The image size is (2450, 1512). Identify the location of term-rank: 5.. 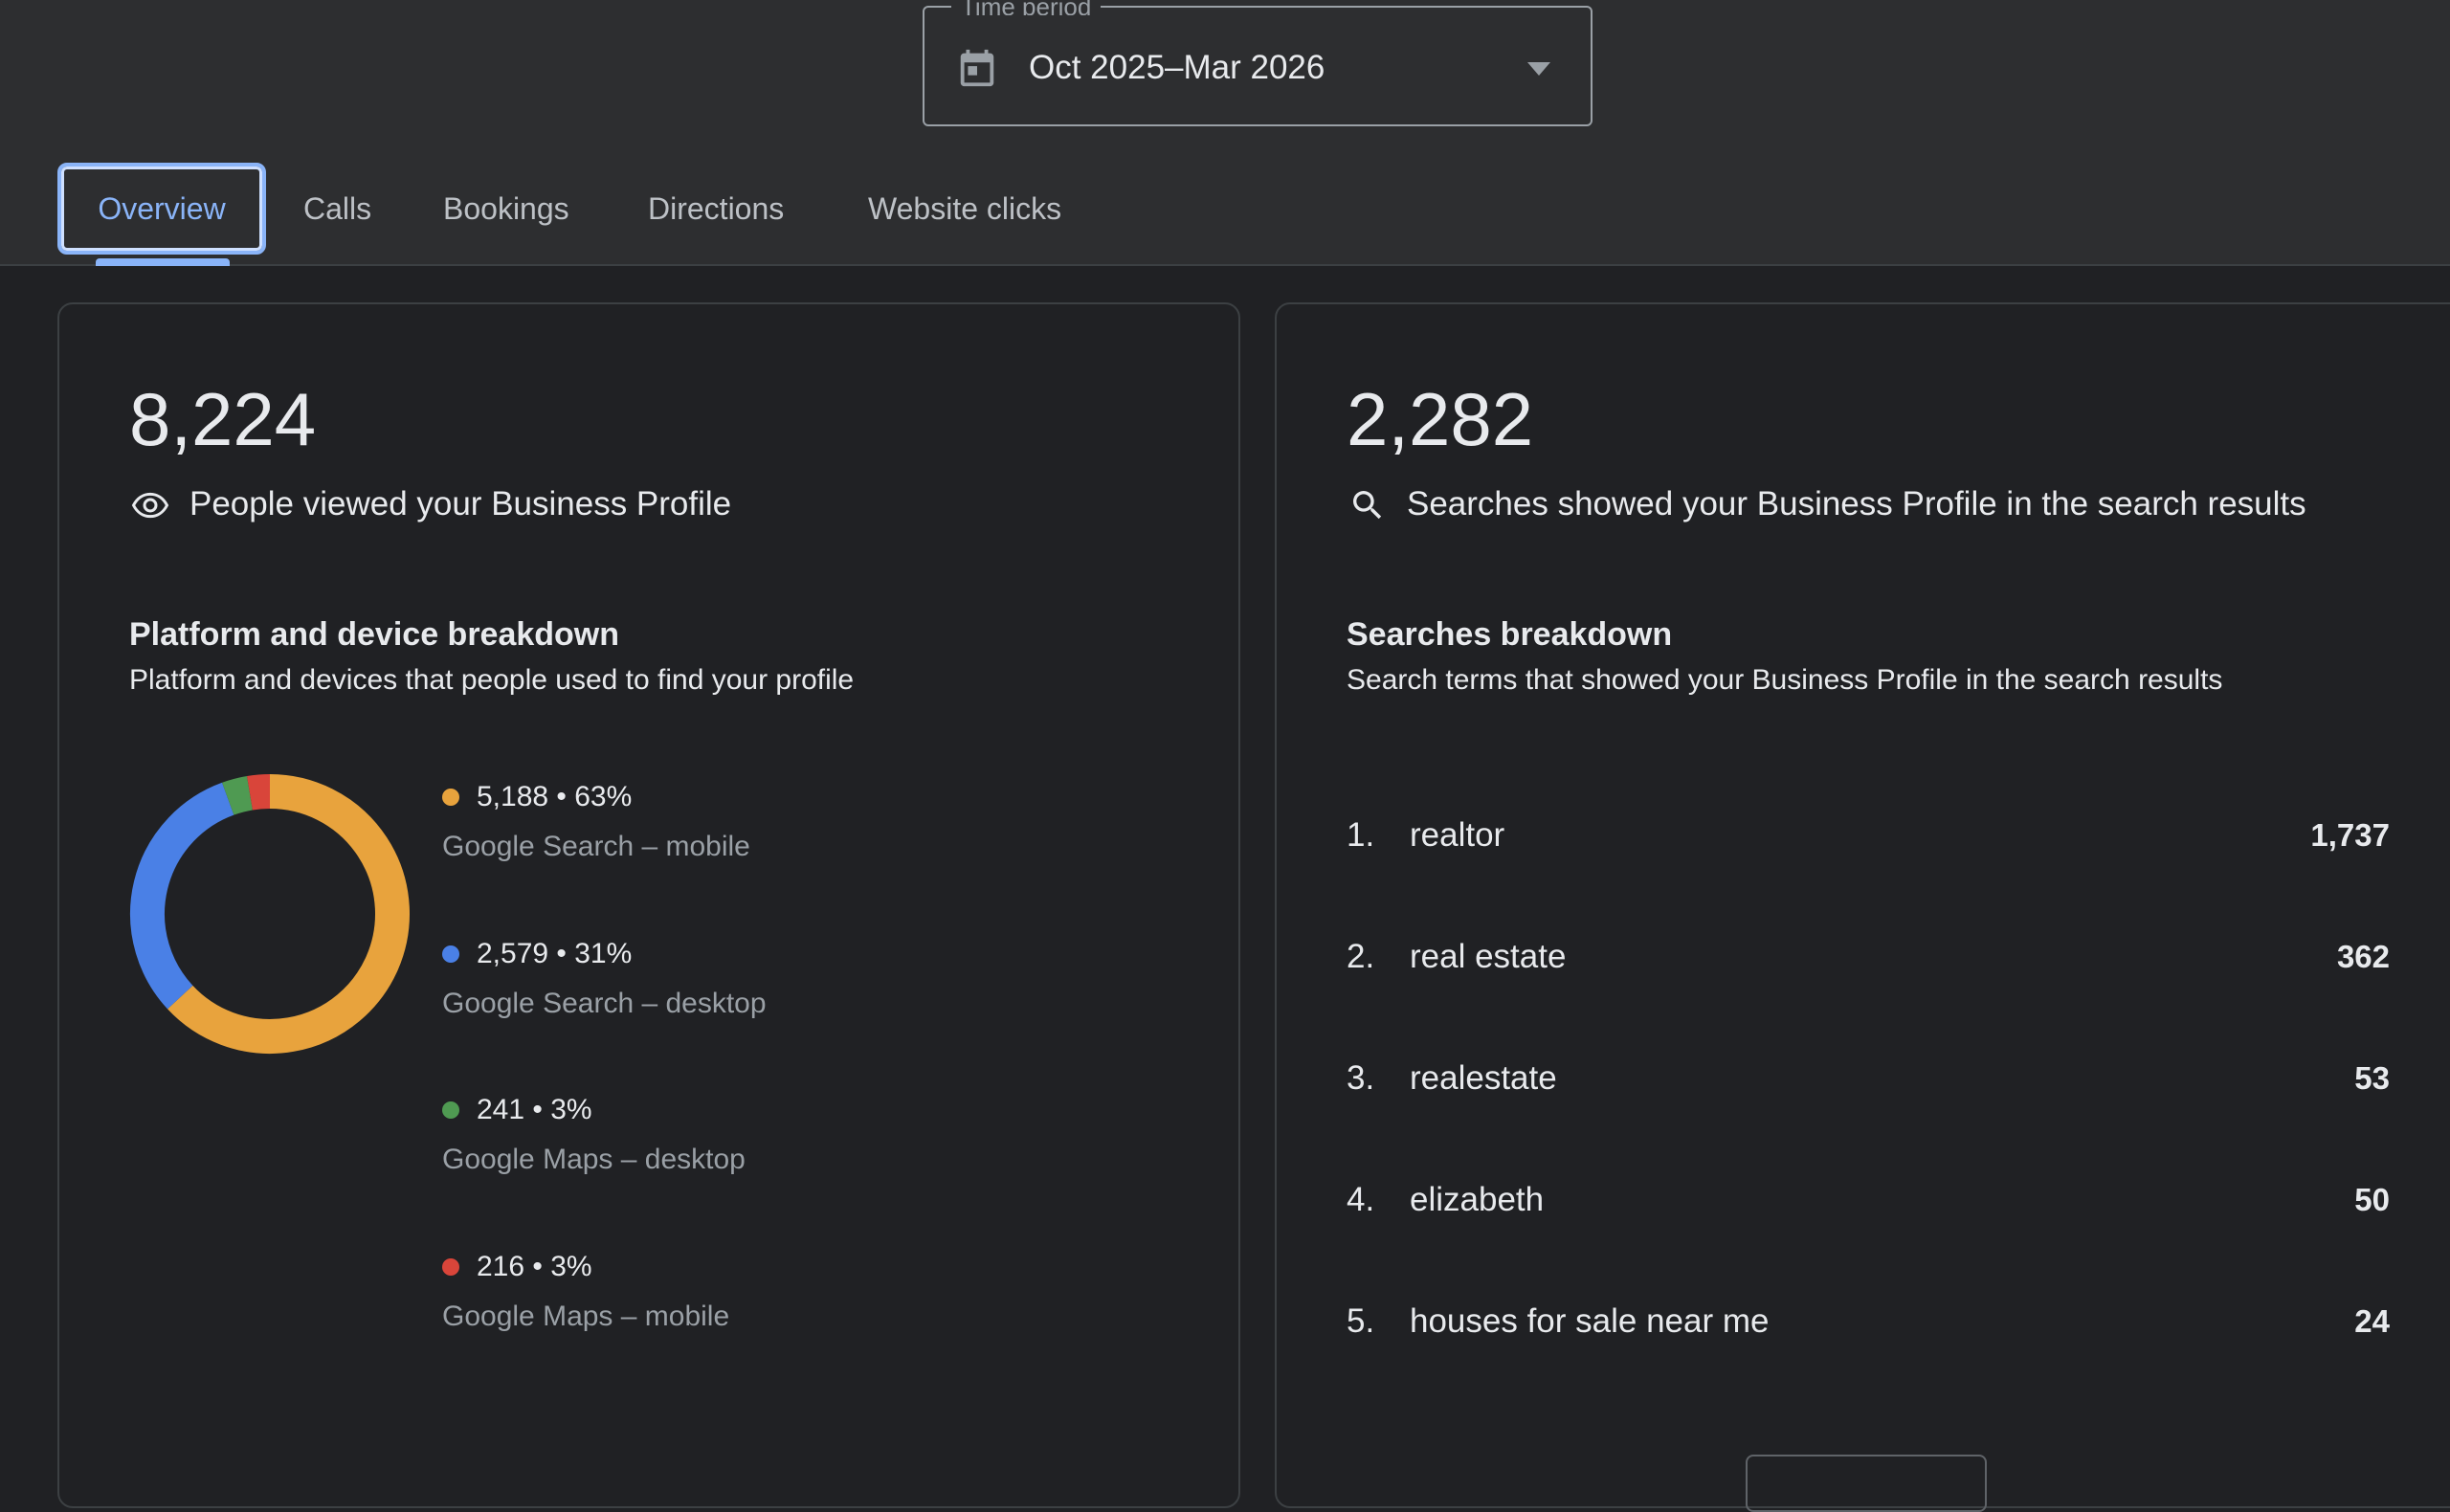
(1361, 1321).